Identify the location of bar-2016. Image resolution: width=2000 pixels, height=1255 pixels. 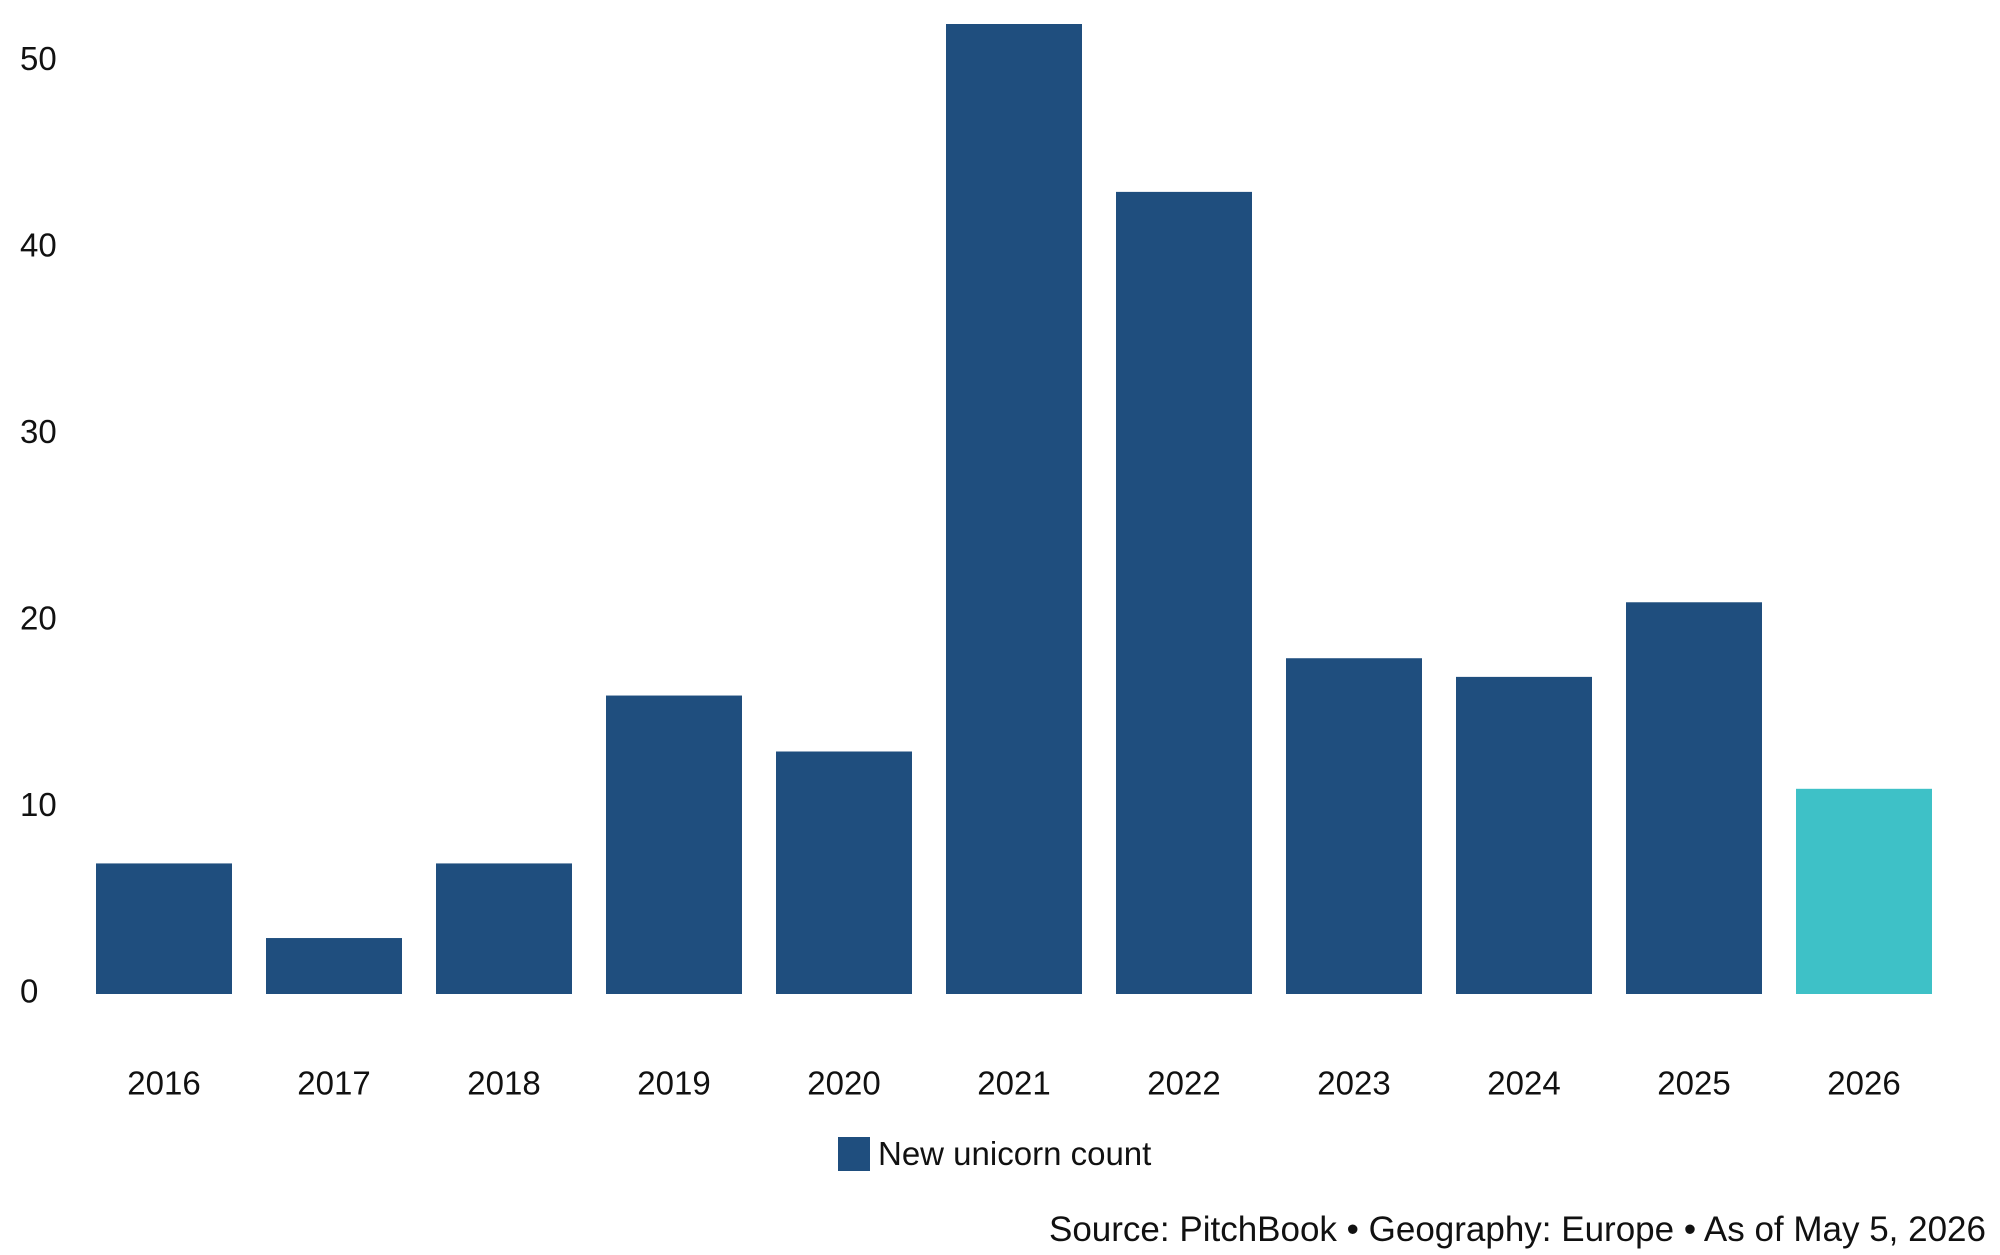
(164, 928).